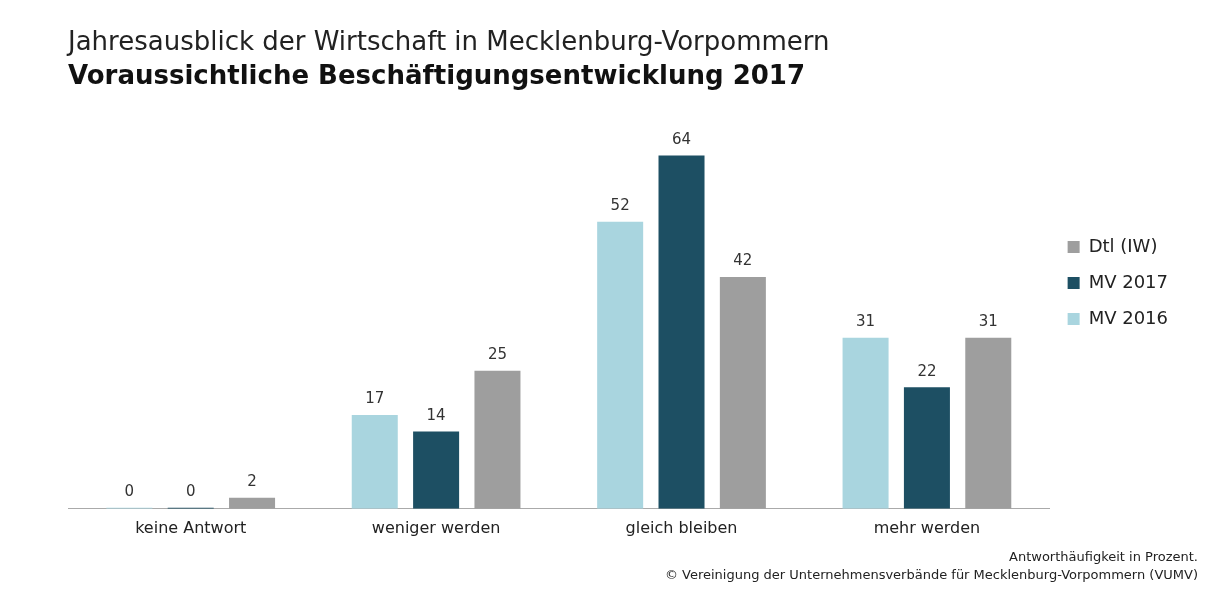 This screenshot has height=610, width=1209. Describe the element at coordinates (1128, 317) in the screenshot. I see `legend-label: MV 2016` at that location.